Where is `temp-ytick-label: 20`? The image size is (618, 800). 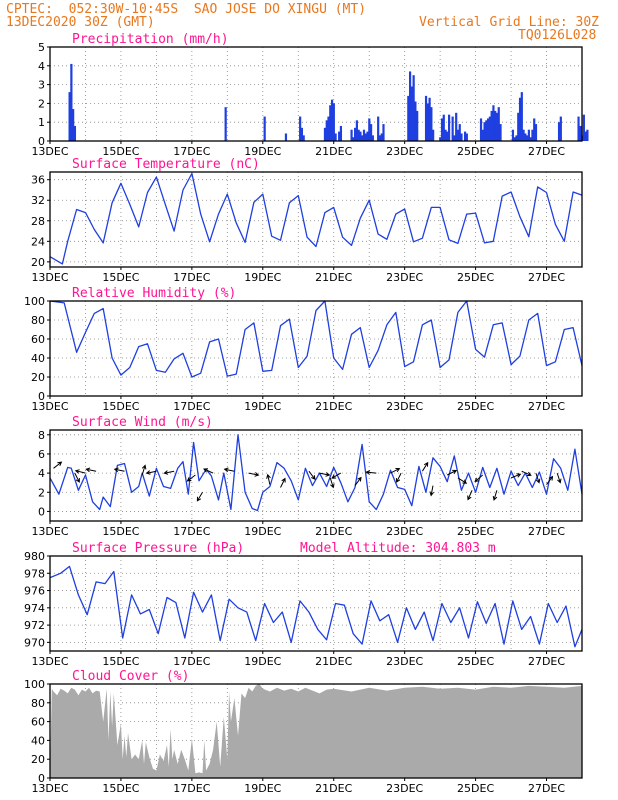 temp-ytick-label: 20 is located at coordinates (38, 262).